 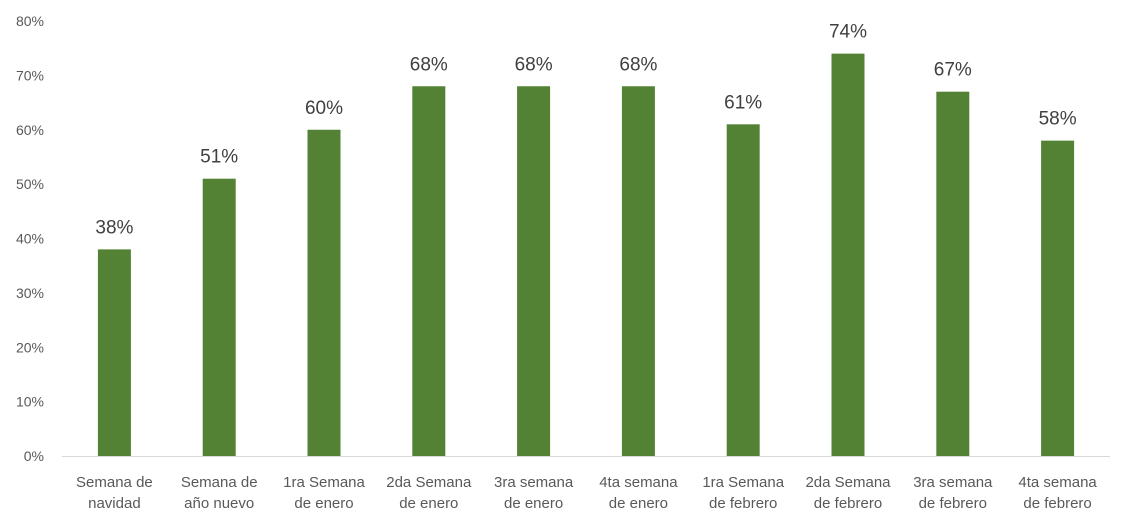 I want to click on x-category-label-line: año nuevo, so click(x=219, y=503).